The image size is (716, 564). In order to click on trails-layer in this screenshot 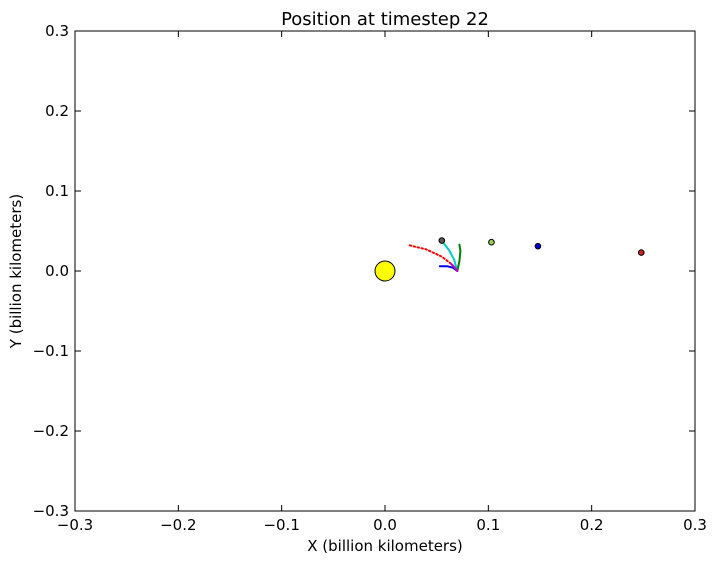, I will do `click(435, 256)`.